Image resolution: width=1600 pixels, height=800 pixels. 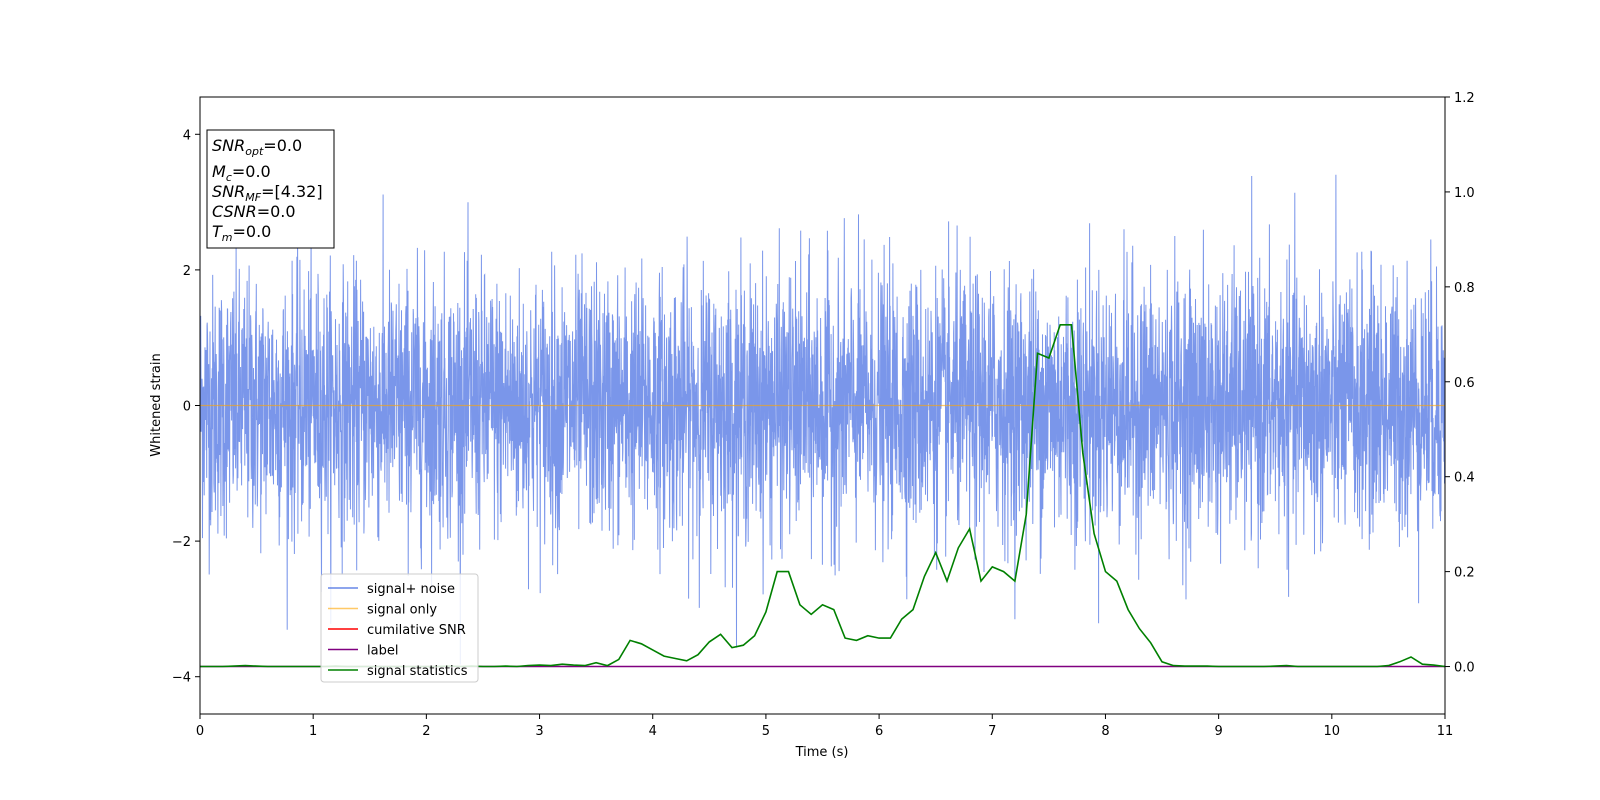 I want to click on x-tick-label: 9, so click(x=1218, y=731).